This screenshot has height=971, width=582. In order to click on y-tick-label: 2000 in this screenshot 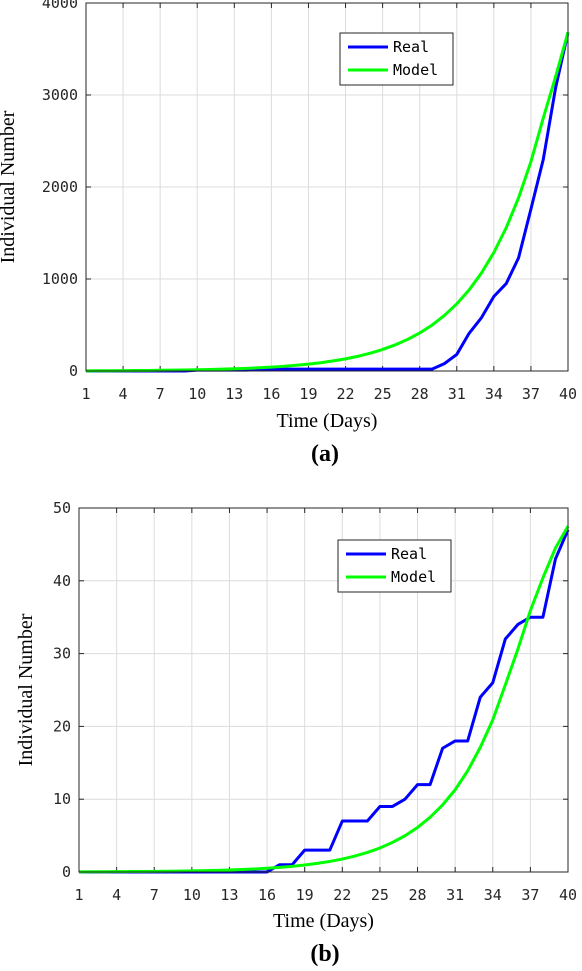, I will do `click(60, 187)`.